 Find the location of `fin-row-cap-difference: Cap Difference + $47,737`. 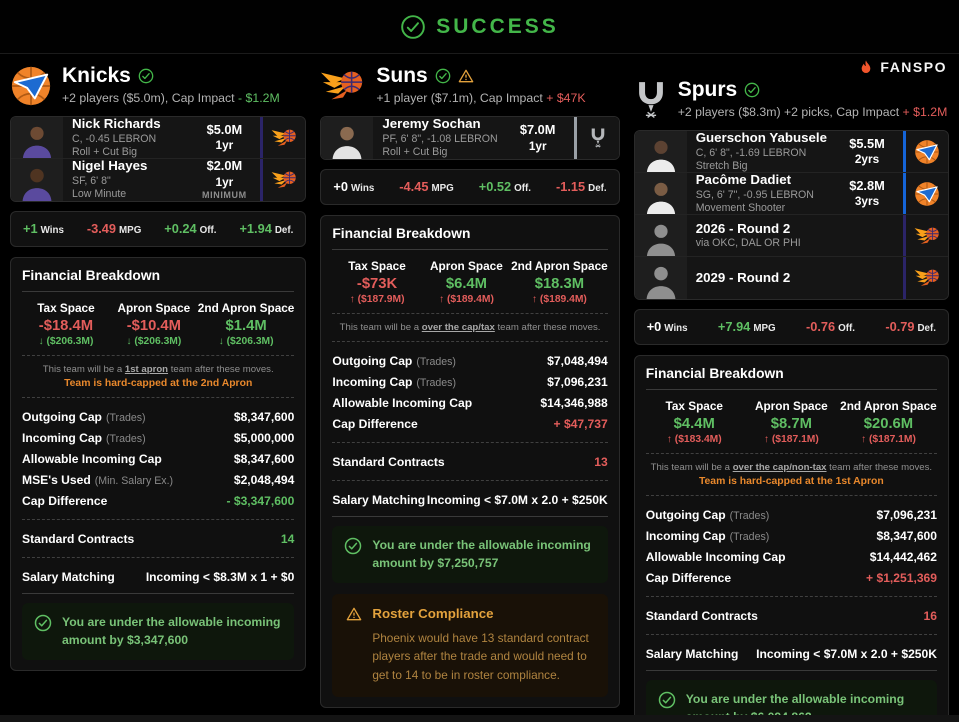

fin-row-cap-difference: Cap Difference + $47,737 is located at coordinates (470, 423).